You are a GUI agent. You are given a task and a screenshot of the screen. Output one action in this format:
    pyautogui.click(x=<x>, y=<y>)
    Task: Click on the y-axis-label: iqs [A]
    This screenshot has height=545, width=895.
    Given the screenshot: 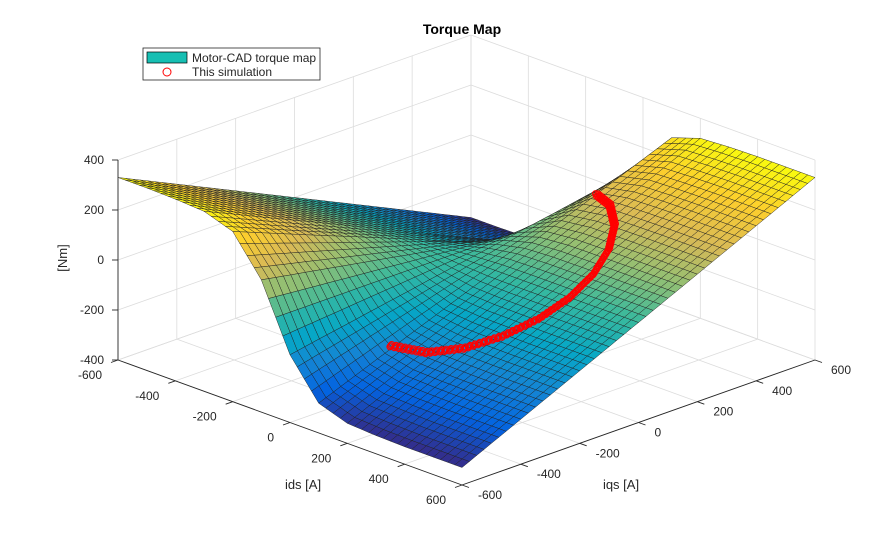 What is the action you would take?
    pyautogui.click(x=621, y=484)
    